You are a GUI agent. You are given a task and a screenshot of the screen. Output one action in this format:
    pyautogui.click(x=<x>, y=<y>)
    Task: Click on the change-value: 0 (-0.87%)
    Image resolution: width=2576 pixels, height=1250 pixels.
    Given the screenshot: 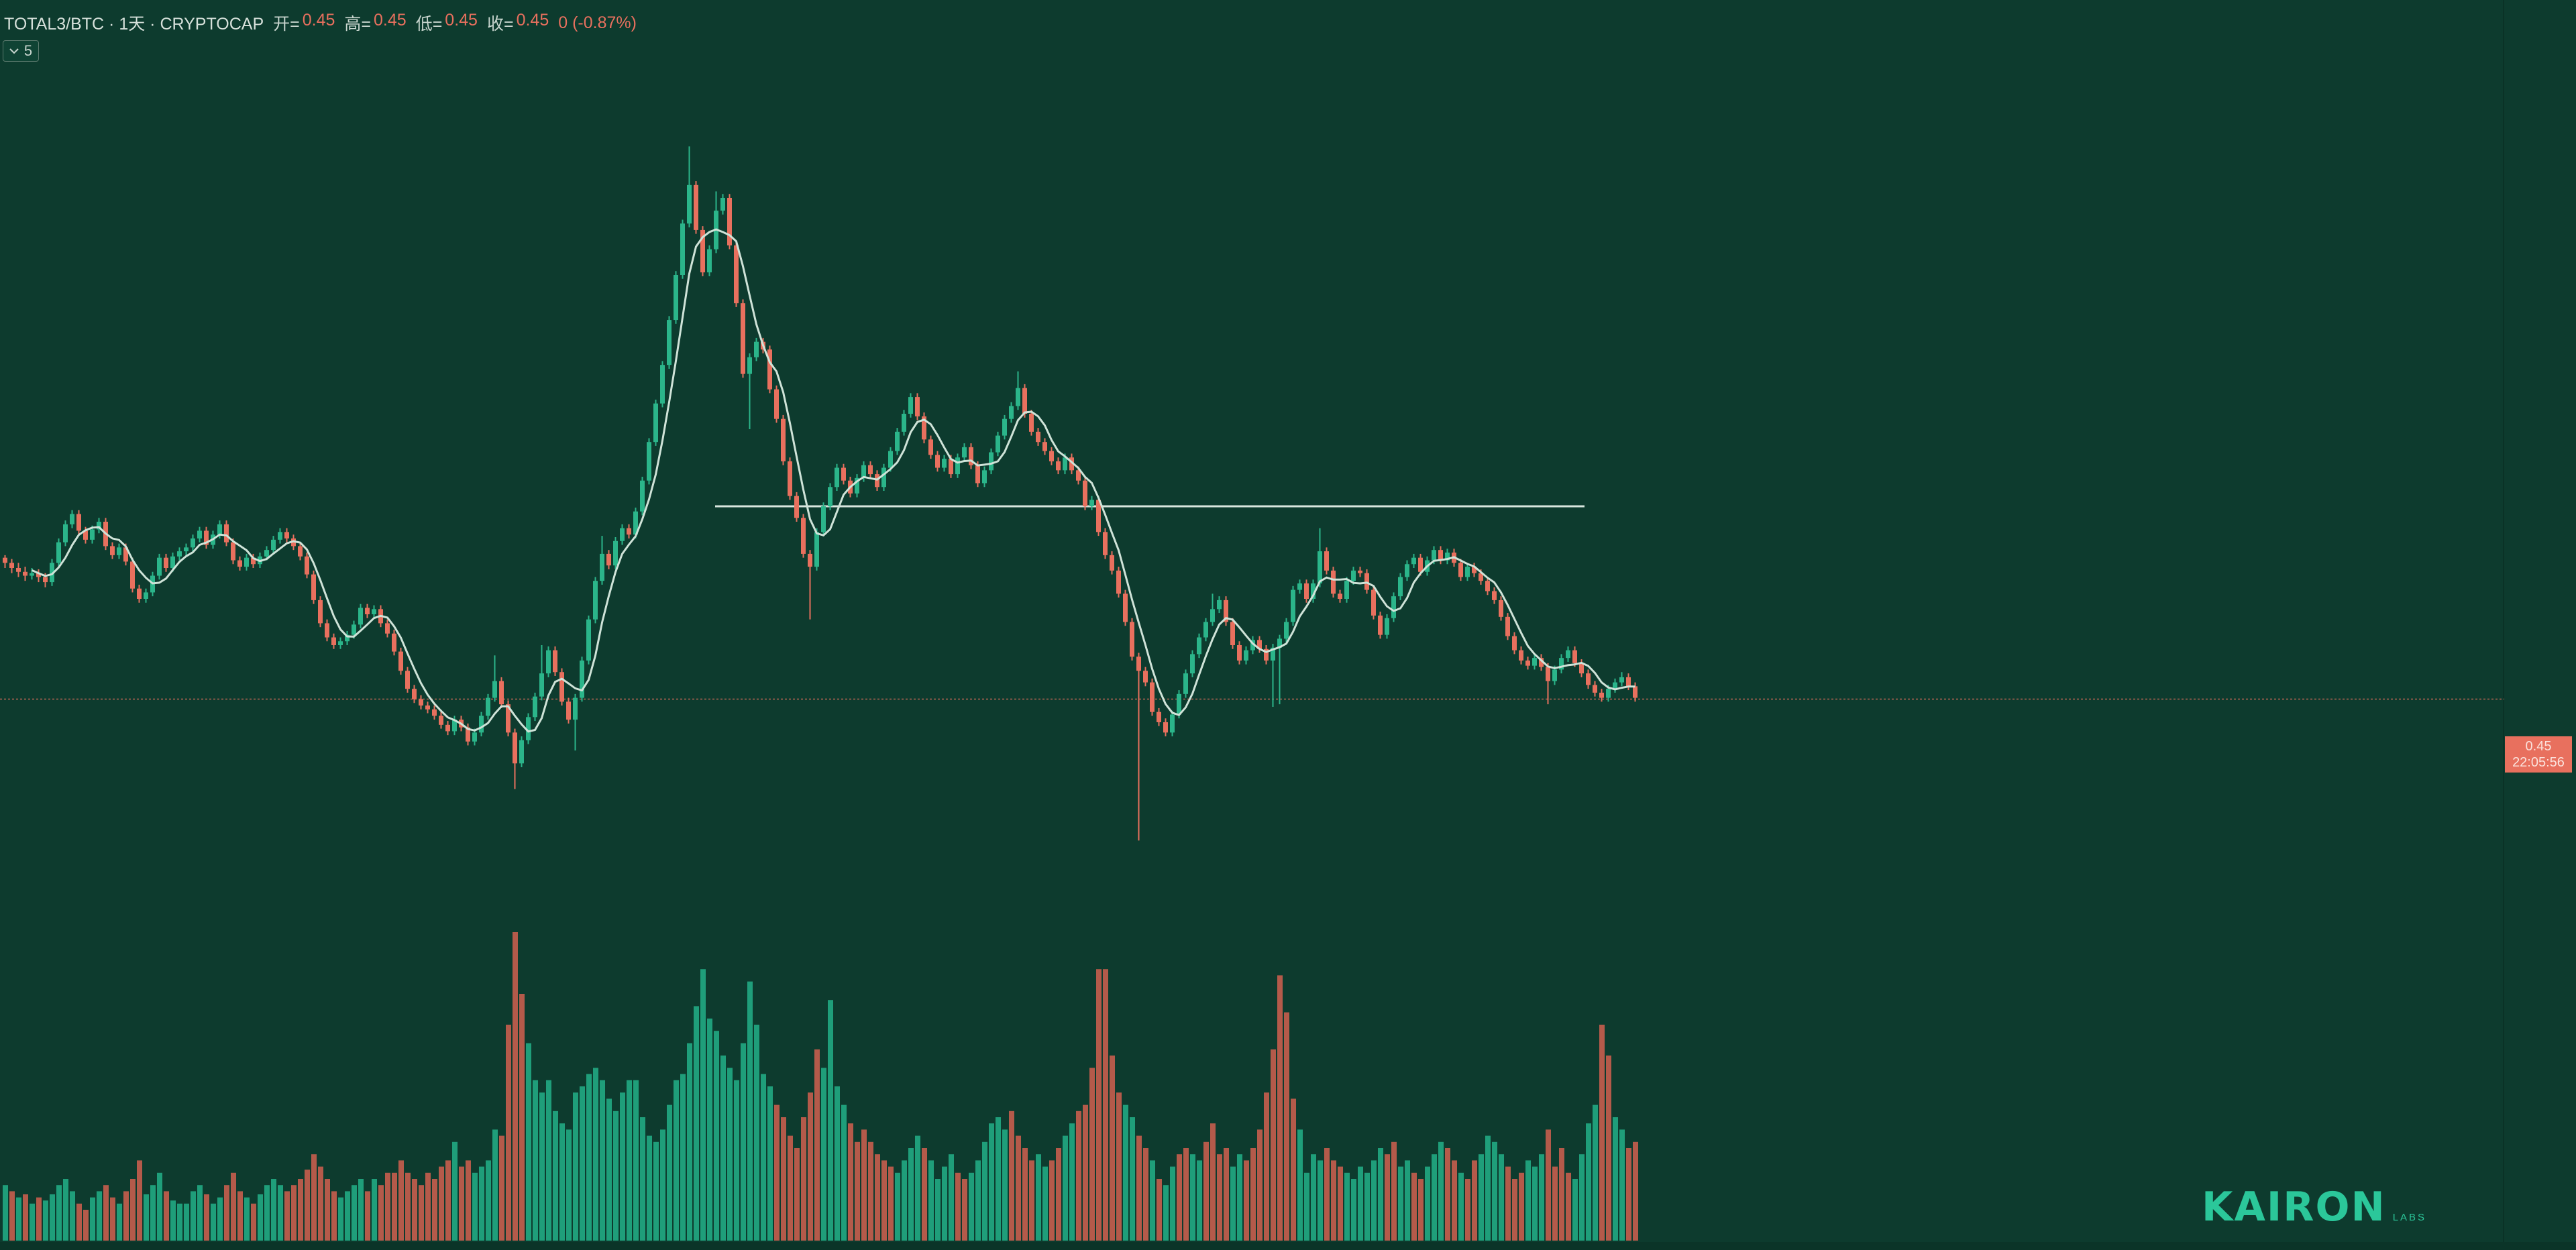 What is the action you would take?
    pyautogui.click(x=597, y=22)
    